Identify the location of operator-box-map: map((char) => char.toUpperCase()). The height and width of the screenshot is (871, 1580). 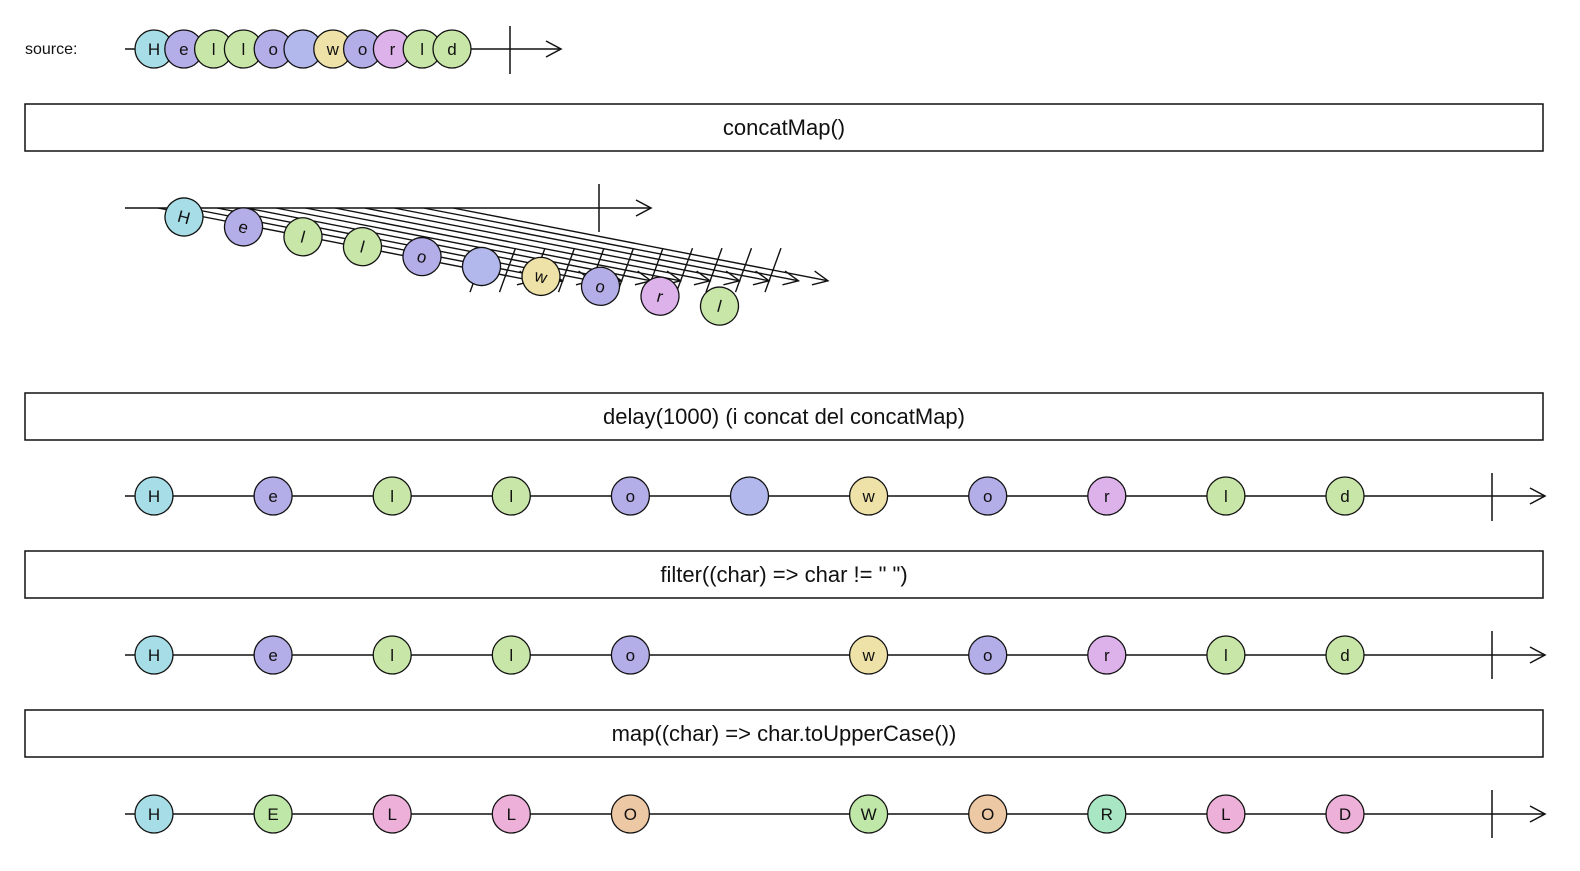
(784, 733).